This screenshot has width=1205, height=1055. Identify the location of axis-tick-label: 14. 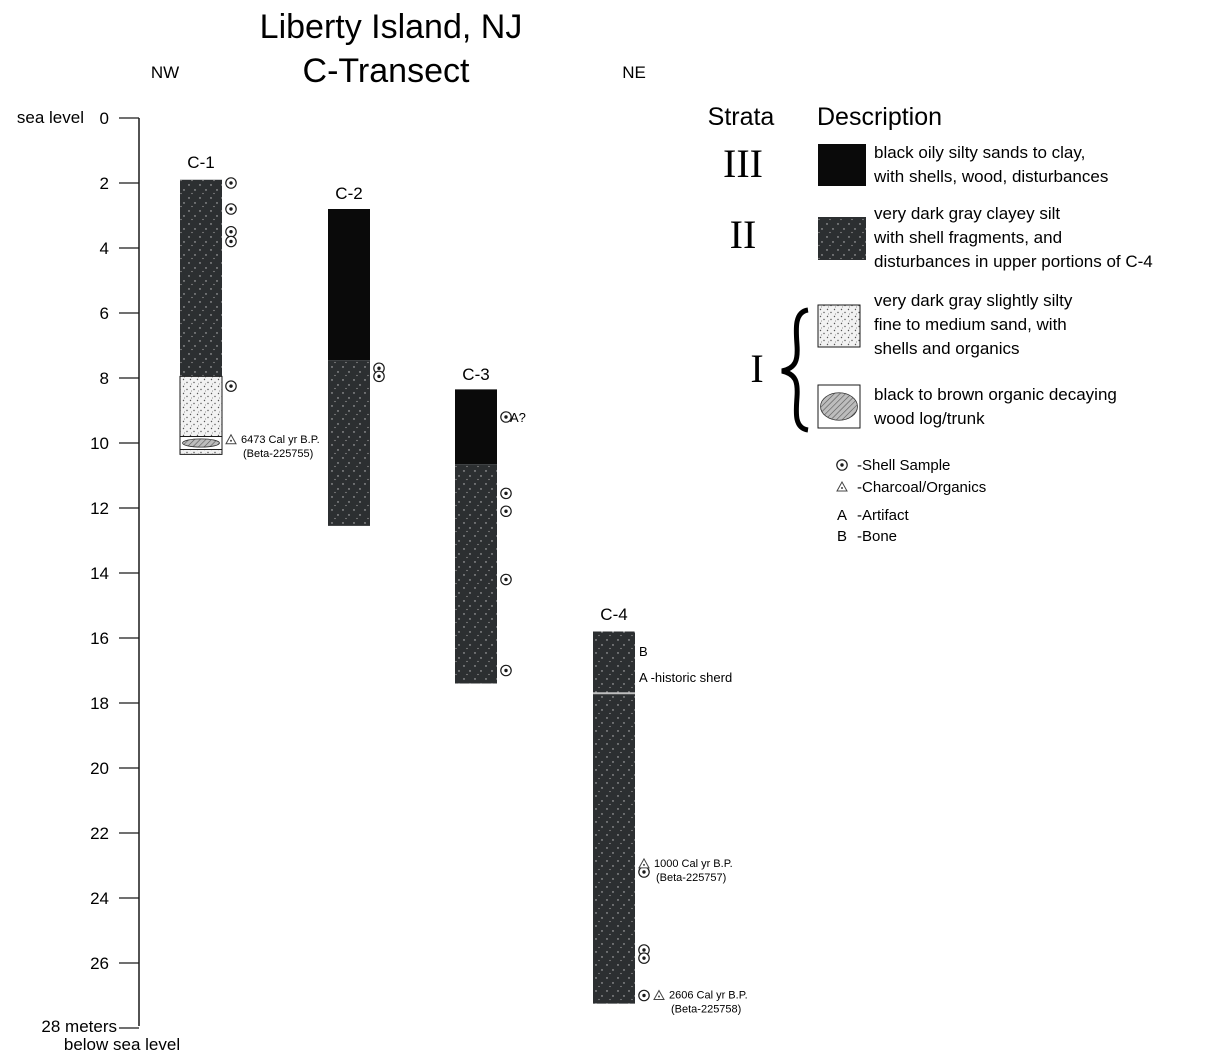
(99, 573).